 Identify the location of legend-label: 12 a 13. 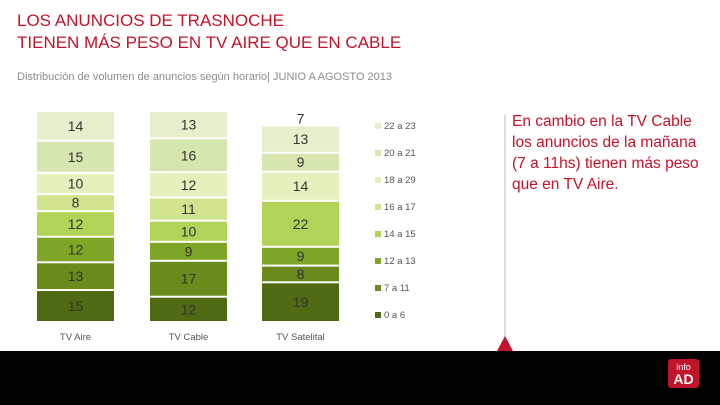
(400, 261).